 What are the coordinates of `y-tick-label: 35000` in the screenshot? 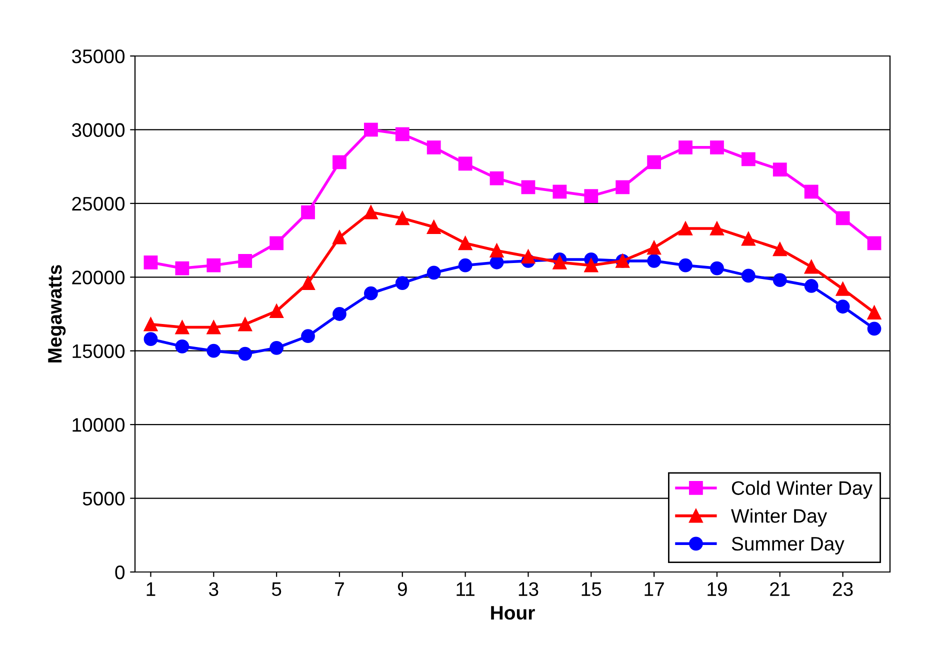 It's located at (98, 56).